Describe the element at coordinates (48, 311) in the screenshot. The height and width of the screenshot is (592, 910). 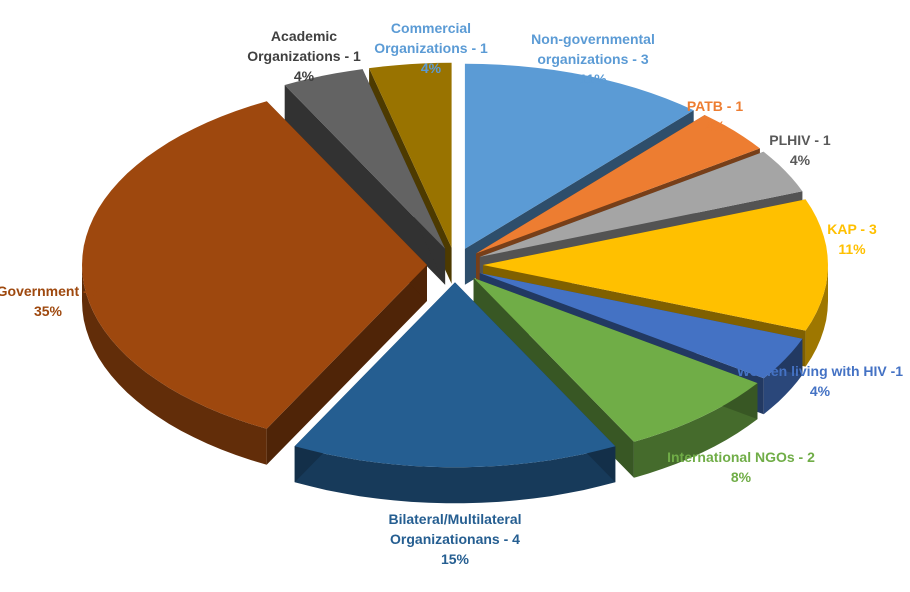
I see `slice-label-7-percent: 35%` at that location.